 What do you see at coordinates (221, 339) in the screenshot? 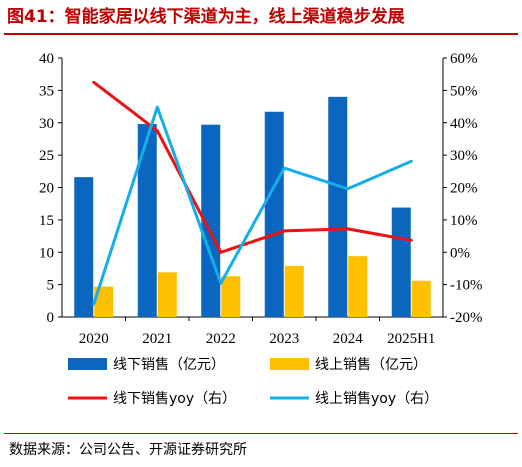
I see `x-axis-tick-label: 2022` at bounding box center [221, 339].